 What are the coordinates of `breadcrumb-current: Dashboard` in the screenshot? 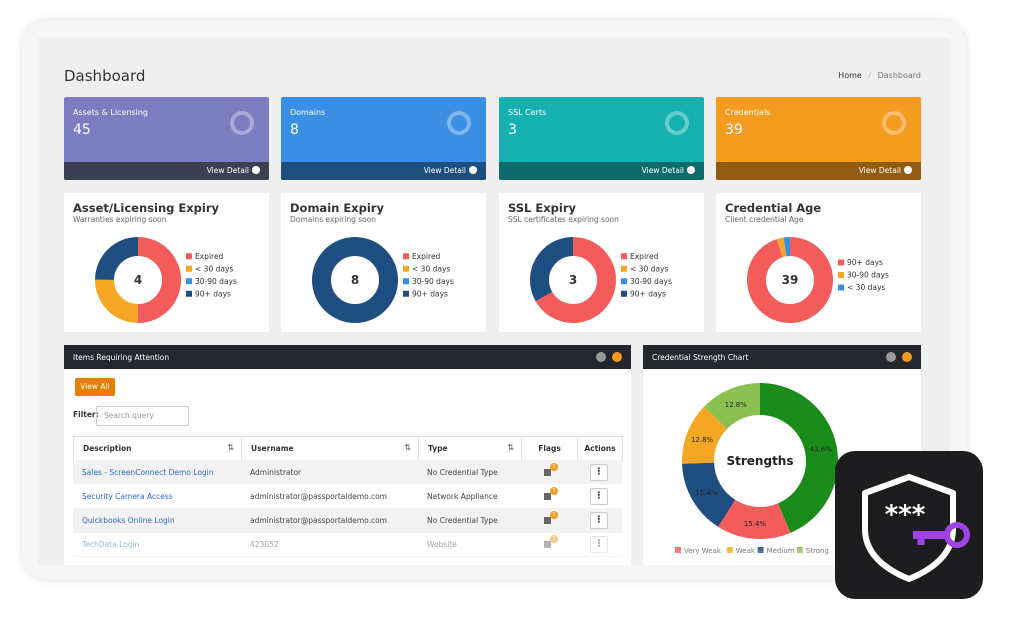 It's located at (899, 75).